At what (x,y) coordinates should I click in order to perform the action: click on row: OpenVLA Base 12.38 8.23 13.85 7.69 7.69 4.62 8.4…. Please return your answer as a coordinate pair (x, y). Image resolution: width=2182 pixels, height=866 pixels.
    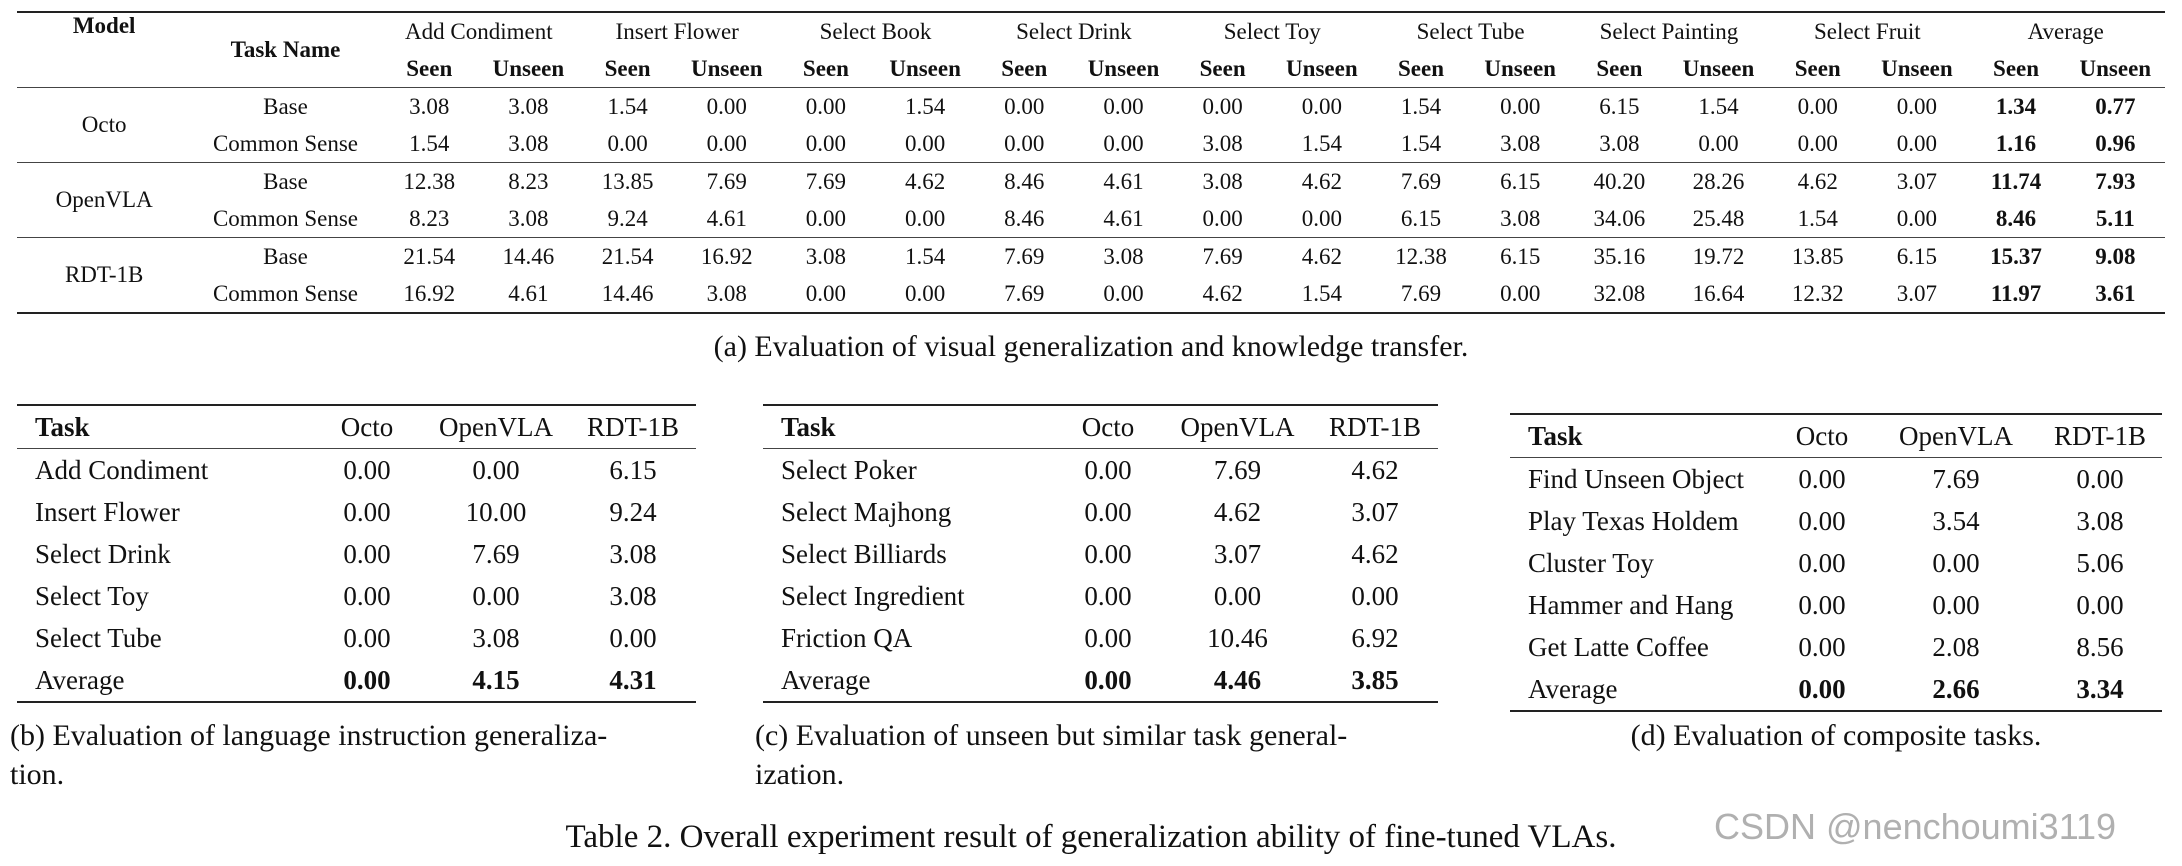
    Looking at the image, I should click on (1091, 188).